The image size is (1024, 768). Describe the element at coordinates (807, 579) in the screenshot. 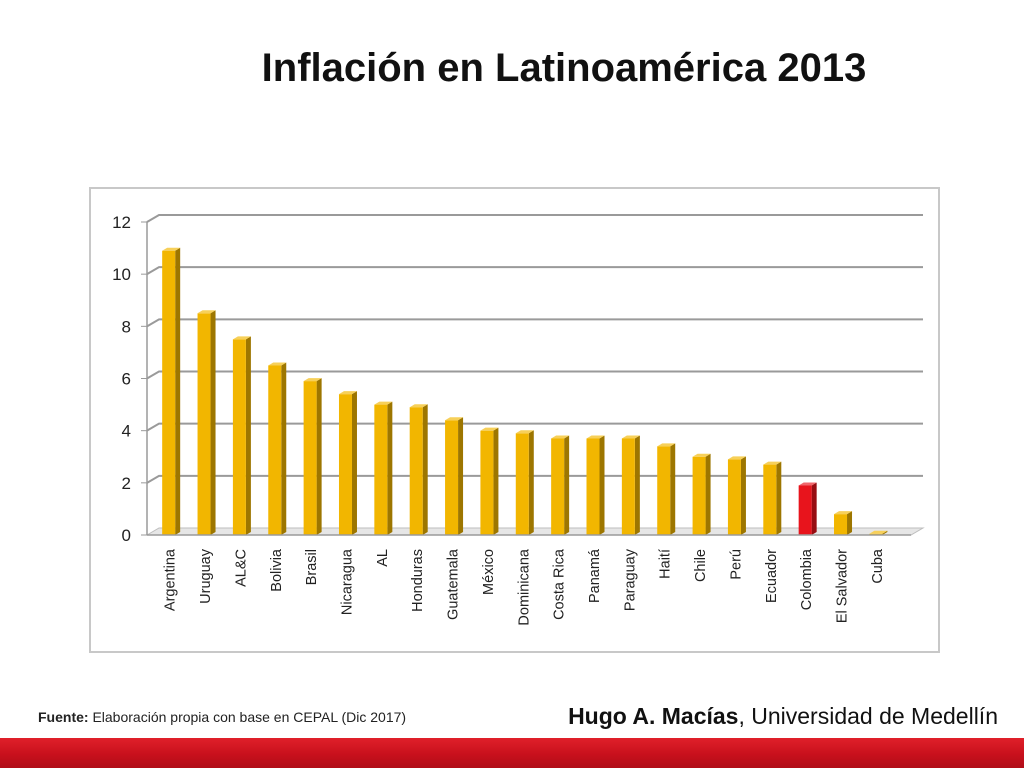

I see `x-tick-label: Colombia` at that location.